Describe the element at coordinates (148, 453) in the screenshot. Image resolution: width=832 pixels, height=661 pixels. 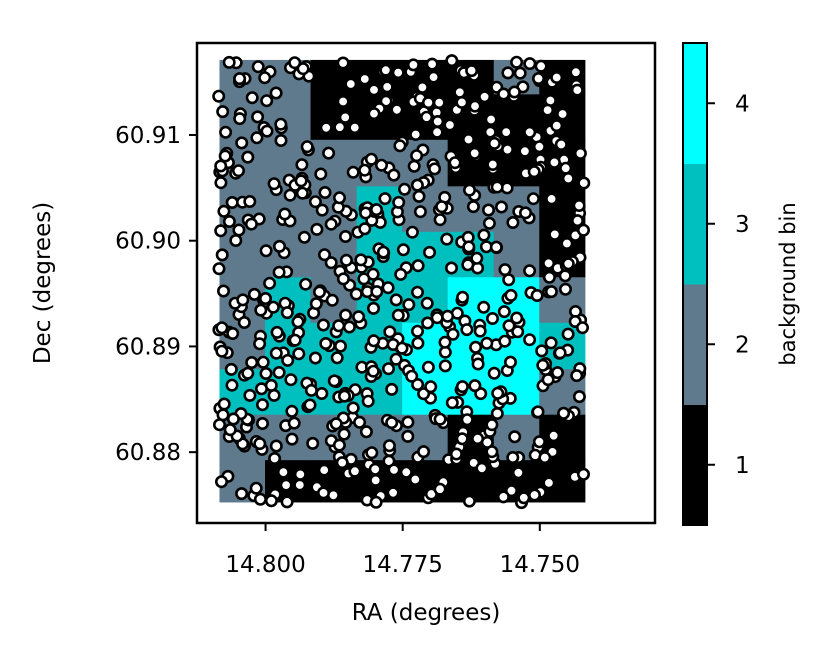
I see `y-tick-label: 60.88` at that location.